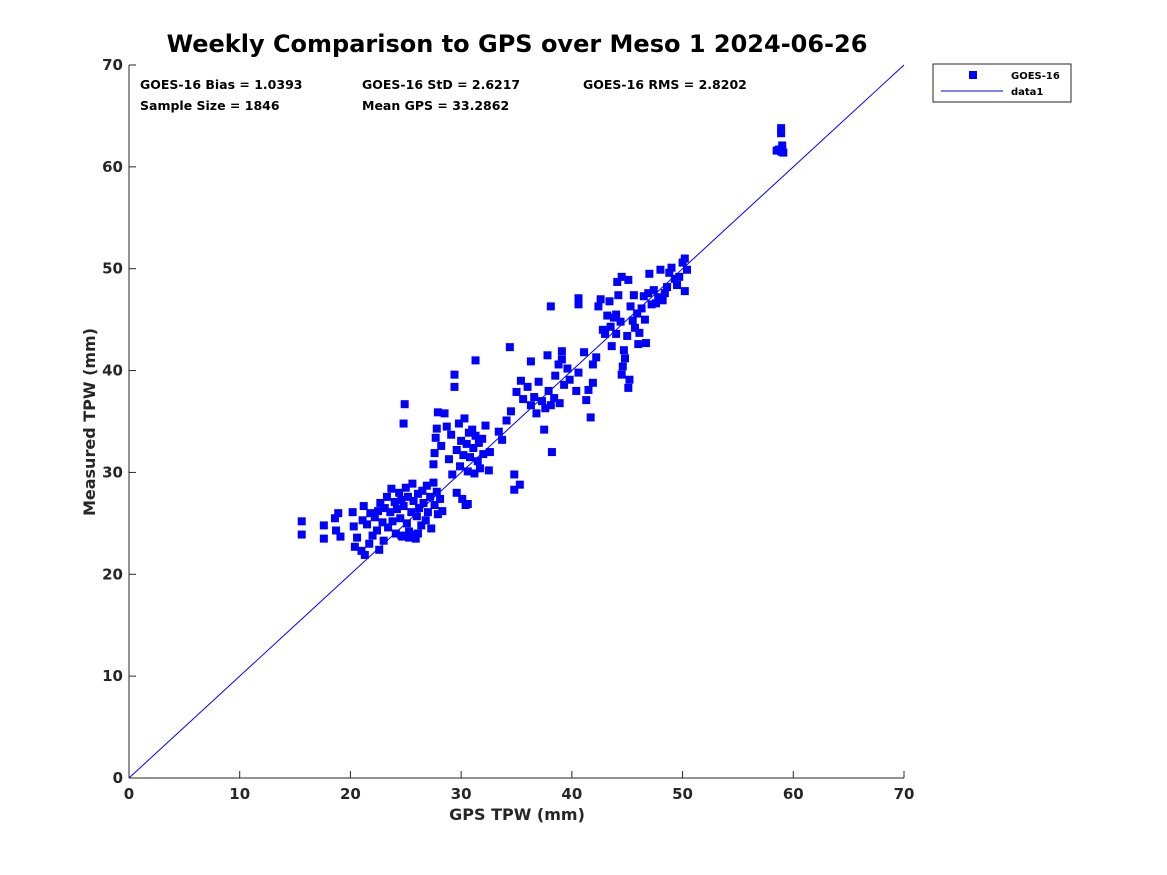  What do you see at coordinates (239, 794) in the screenshot?
I see `x-tick-label: 10` at bounding box center [239, 794].